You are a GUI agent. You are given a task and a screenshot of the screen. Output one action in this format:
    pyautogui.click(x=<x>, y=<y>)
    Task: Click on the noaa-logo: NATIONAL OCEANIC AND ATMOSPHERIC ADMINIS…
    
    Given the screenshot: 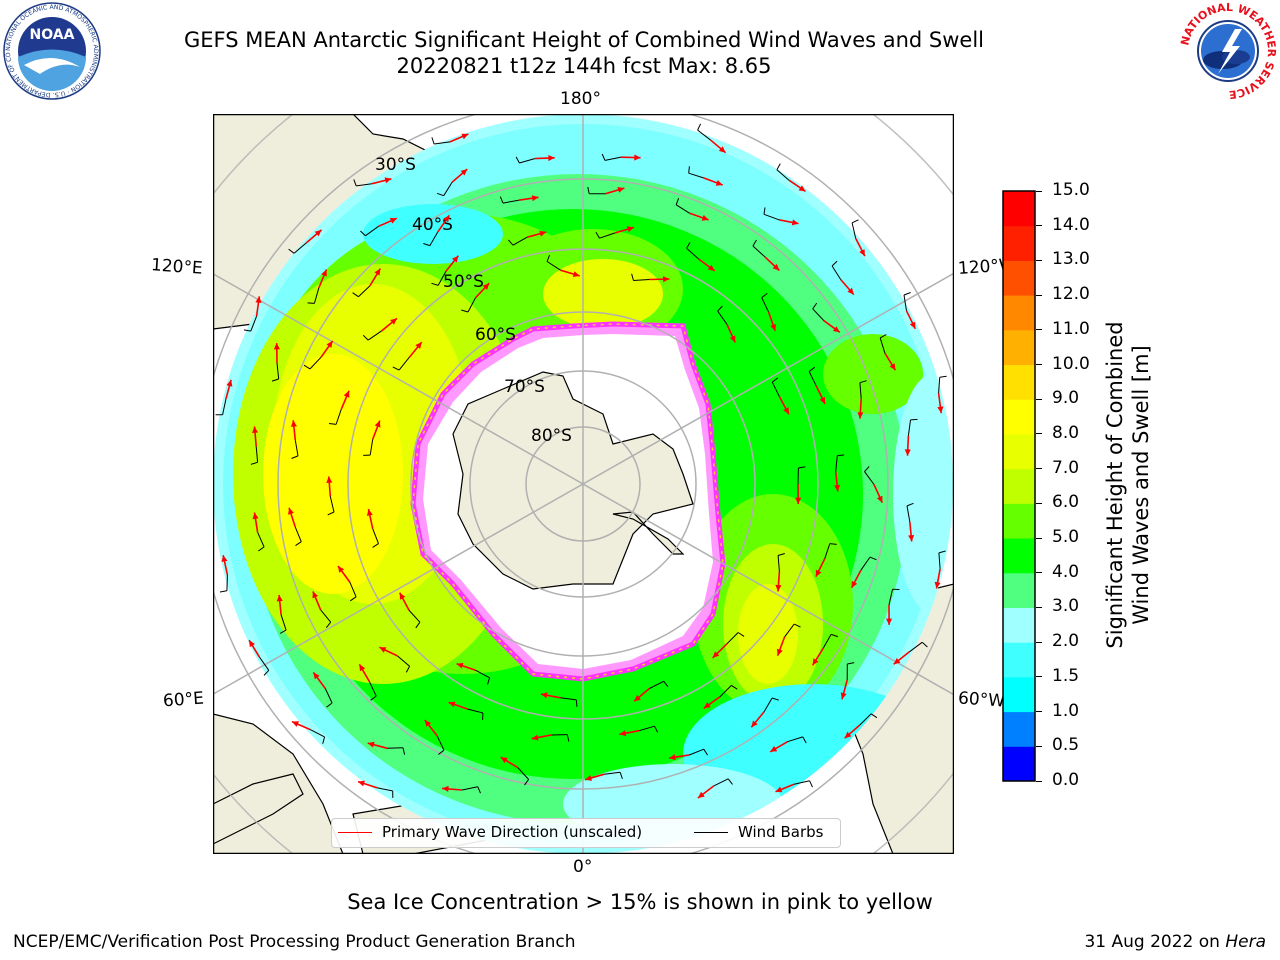 What is the action you would take?
    pyautogui.click(x=51, y=51)
    